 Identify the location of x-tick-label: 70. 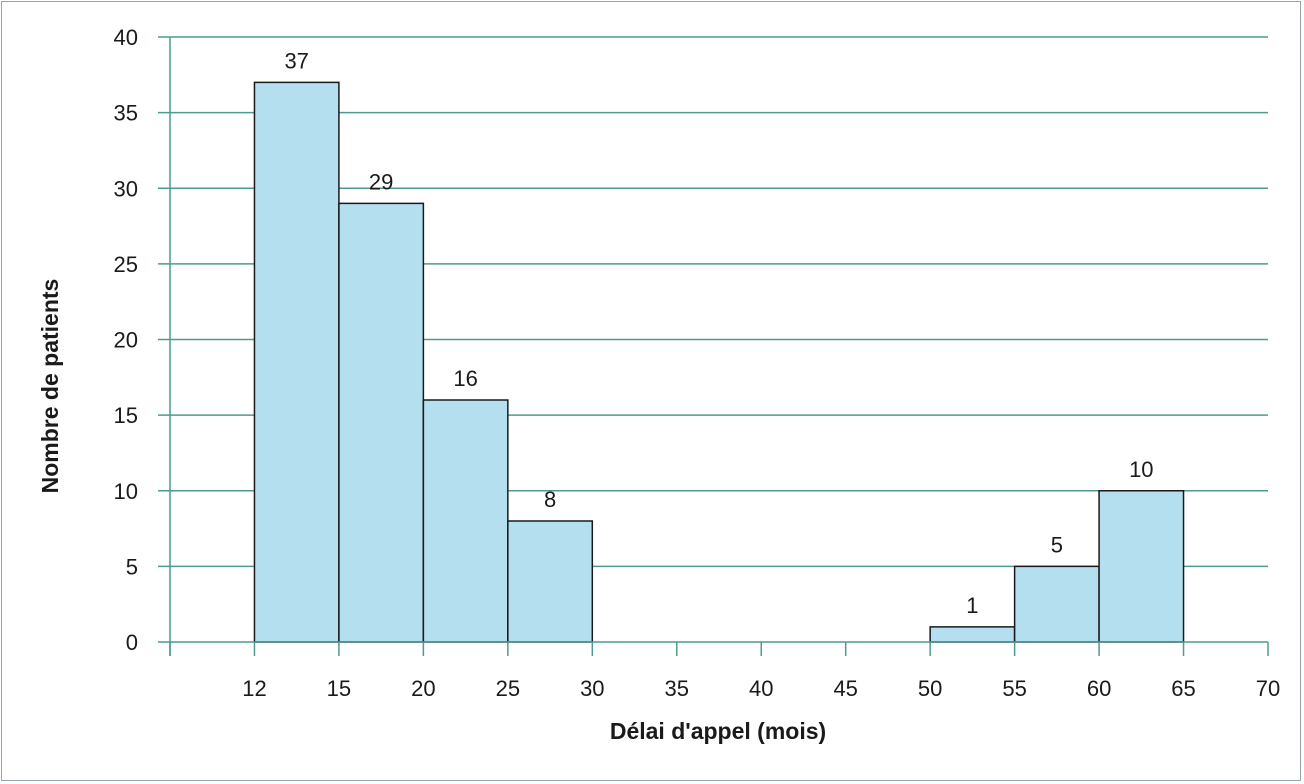
(1268, 688).